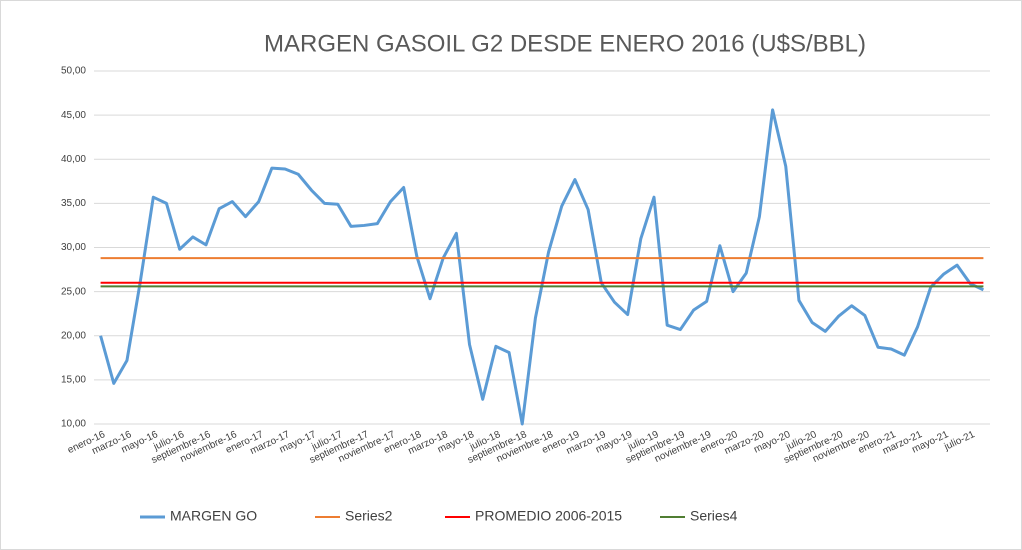  What do you see at coordinates (73, 335) in the screenshot?
I see `y-tick-label: 20,00` at bounding box center [73, 335].